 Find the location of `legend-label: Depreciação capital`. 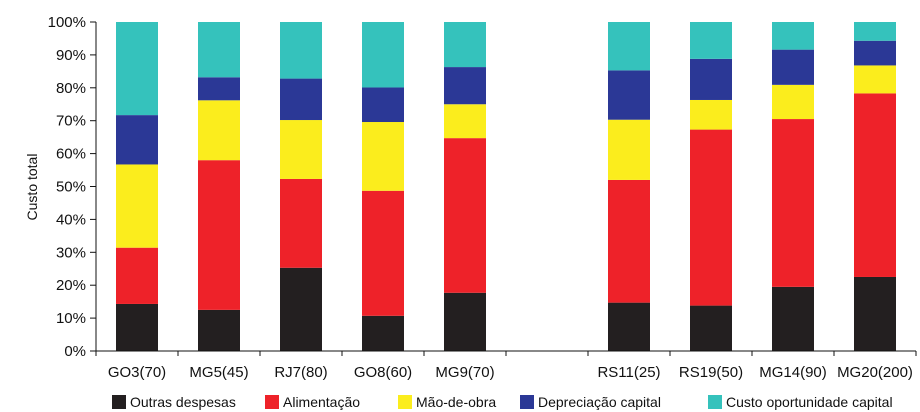

legend-label: Depreciação capital is located at coordinates (599, 402).